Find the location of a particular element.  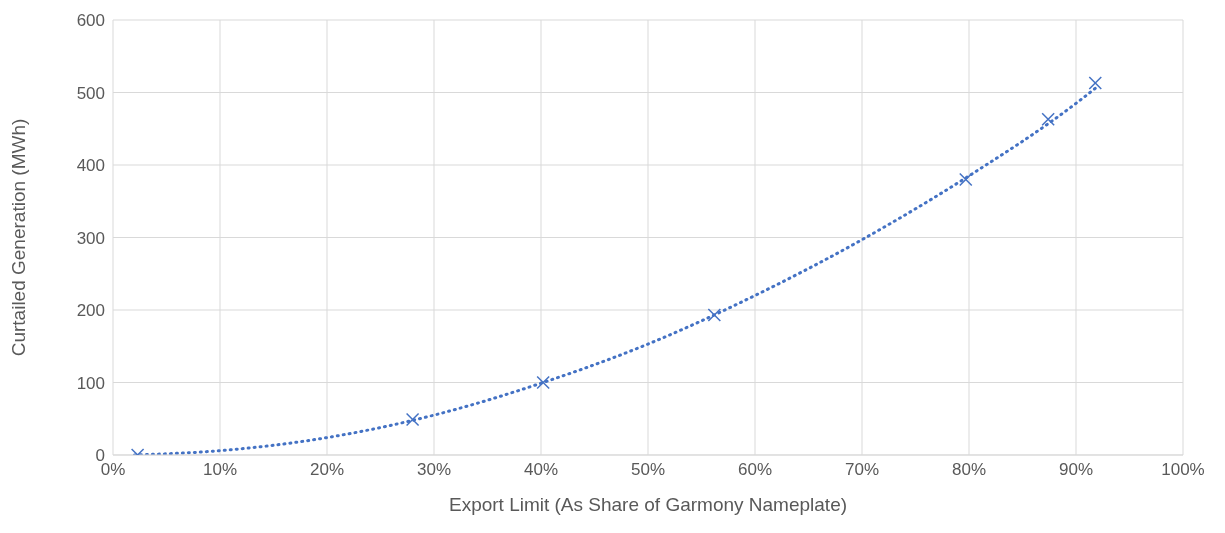

y-tick-label: 200 is located at coordinates (90, 311).